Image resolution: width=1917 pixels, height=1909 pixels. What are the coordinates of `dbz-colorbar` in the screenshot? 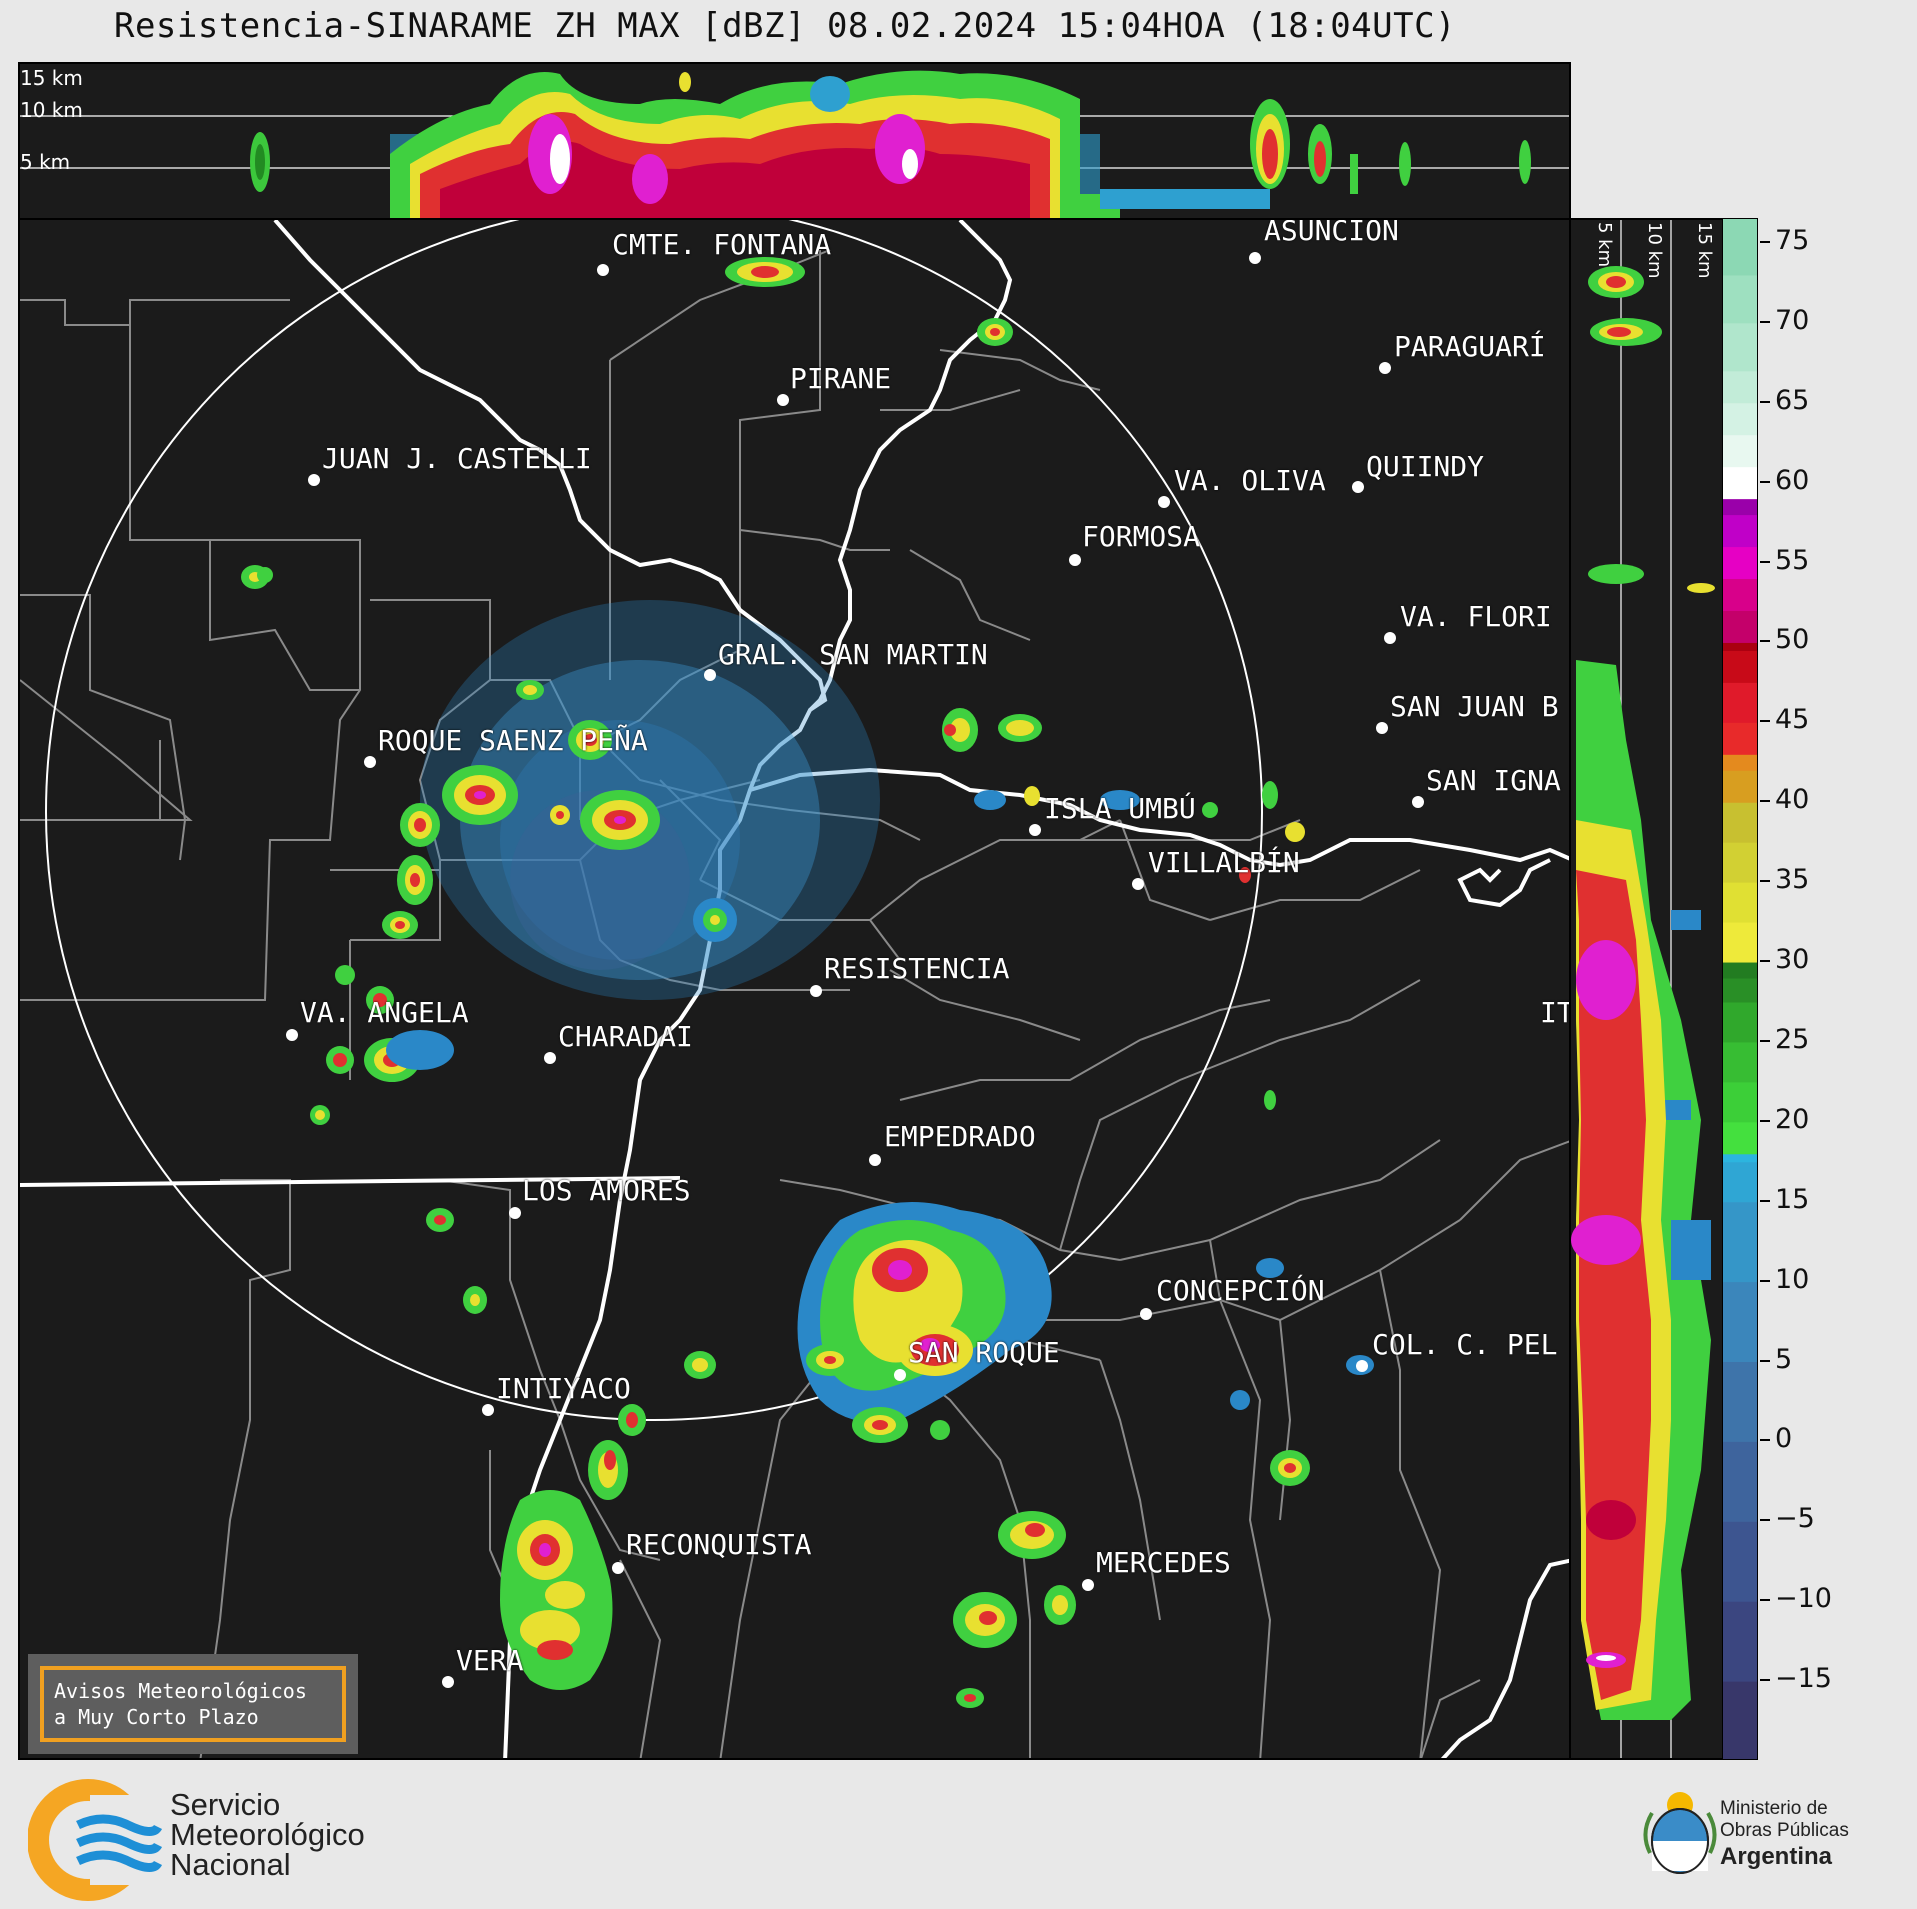 It's located at (1740, 989).